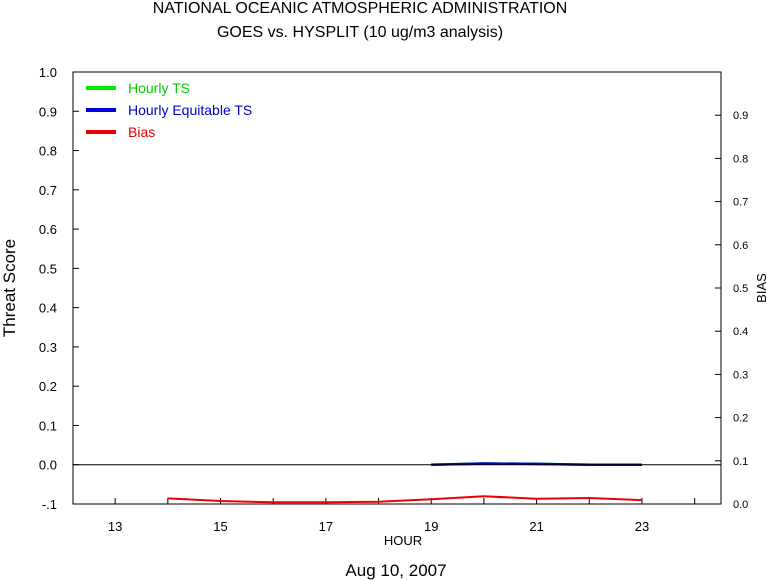  I want to click on x-axis-label: HOUR, so click(403, 540).